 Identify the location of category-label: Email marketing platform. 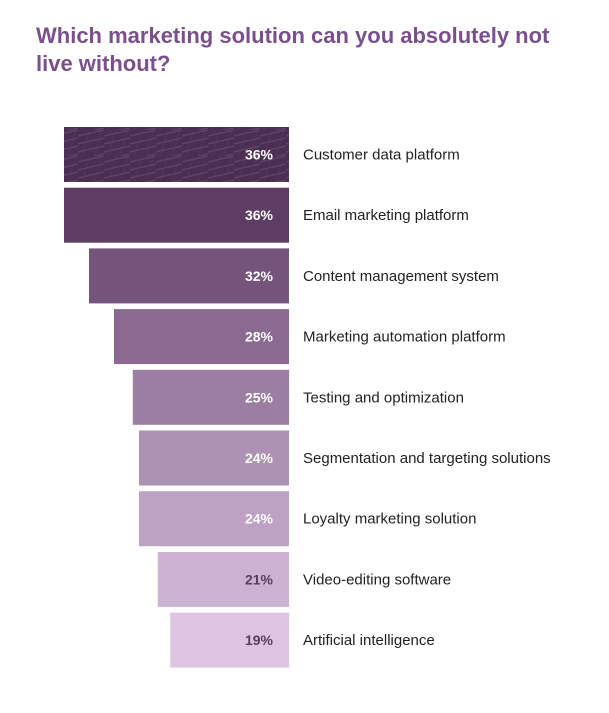
(386, 215).